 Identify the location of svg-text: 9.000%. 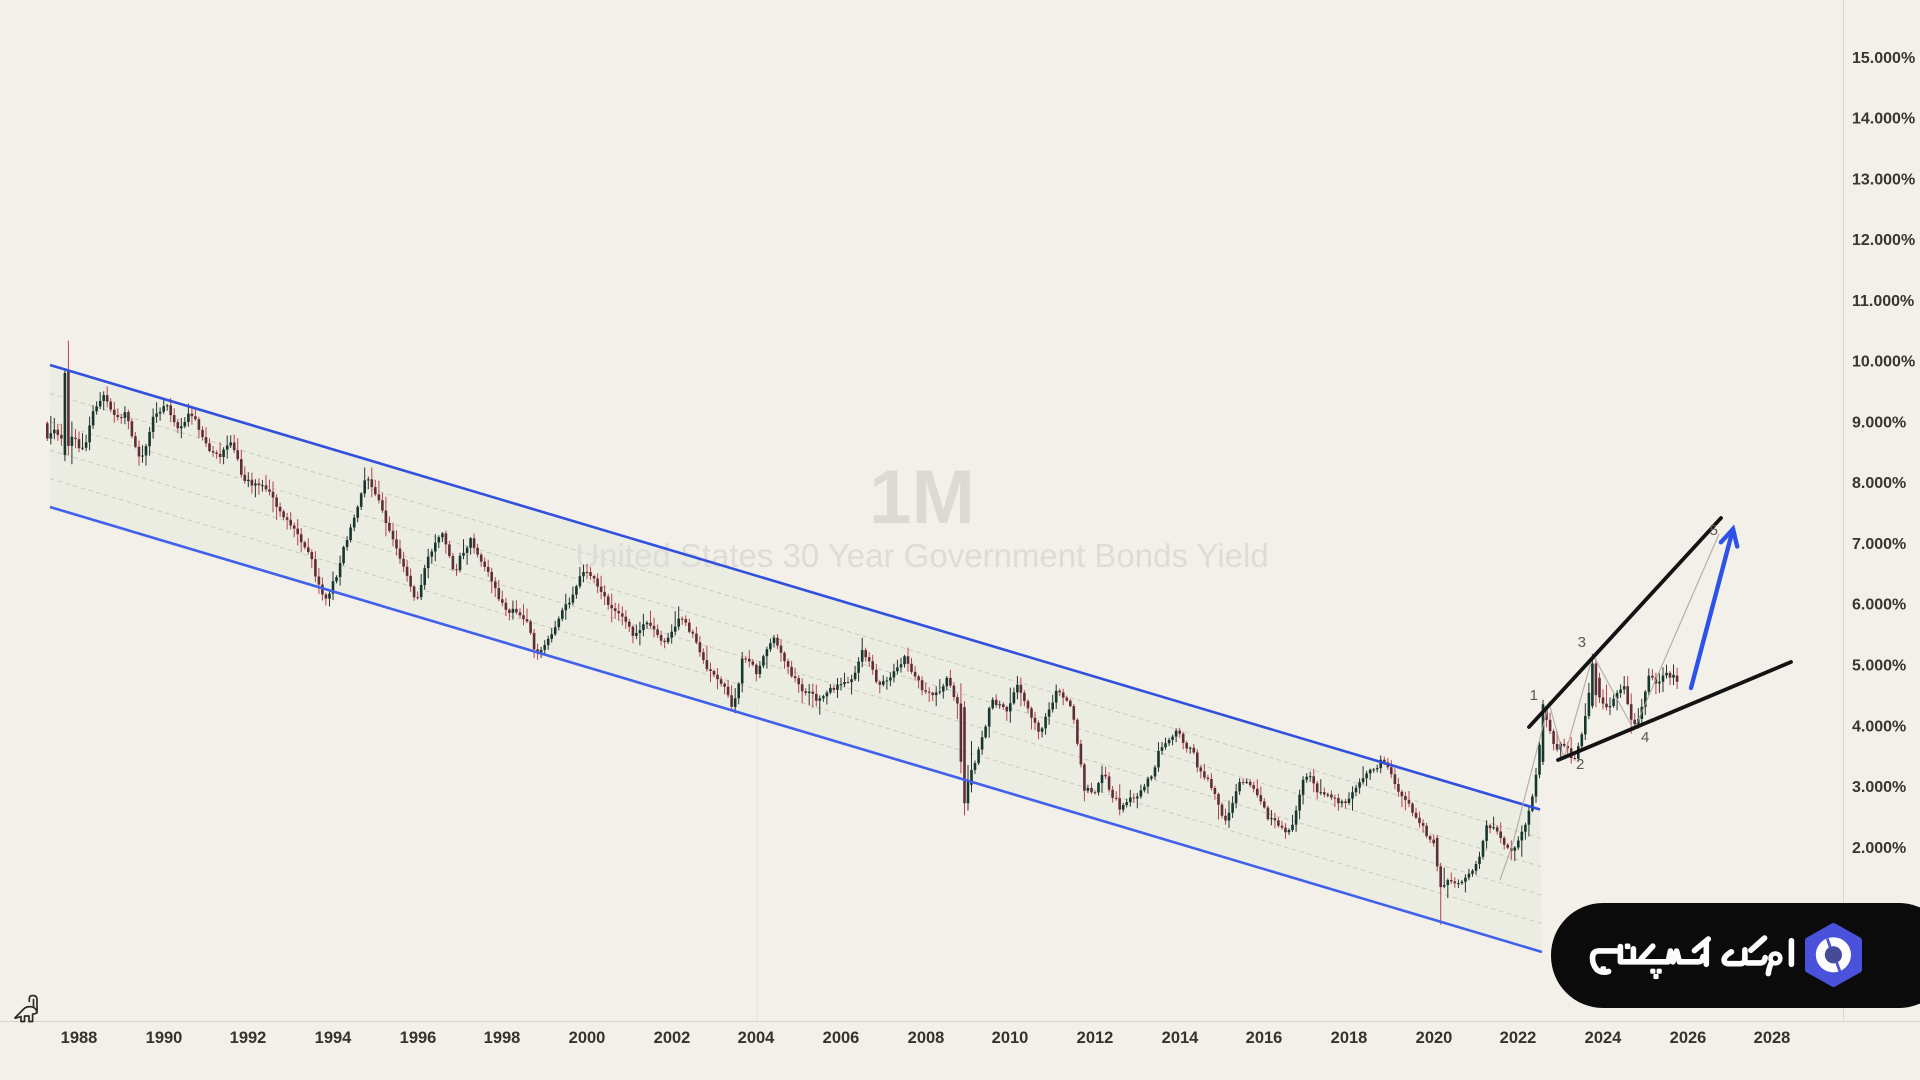
(1879, 422).